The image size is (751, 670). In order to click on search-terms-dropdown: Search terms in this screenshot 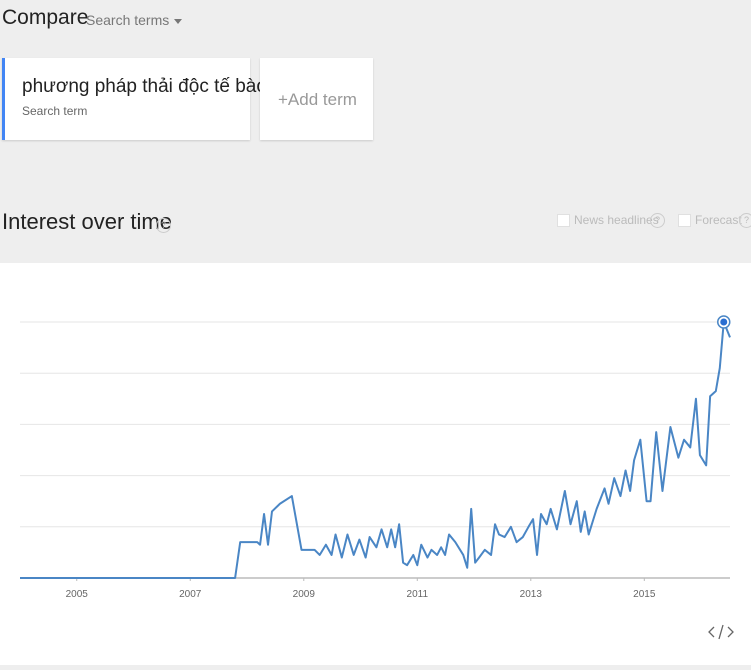, I will do `click(134, 20)`.